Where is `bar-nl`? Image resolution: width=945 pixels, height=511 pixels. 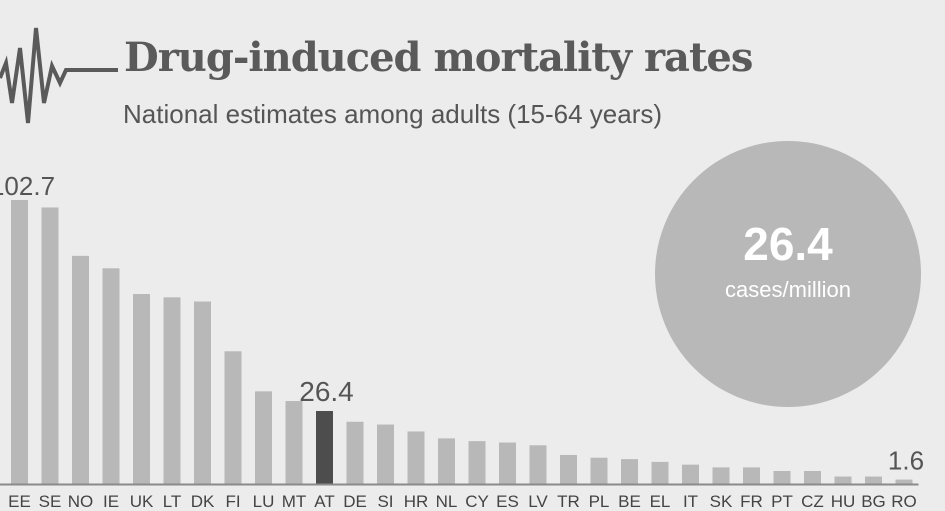
bar-nl is located at coordinates (446, 461).